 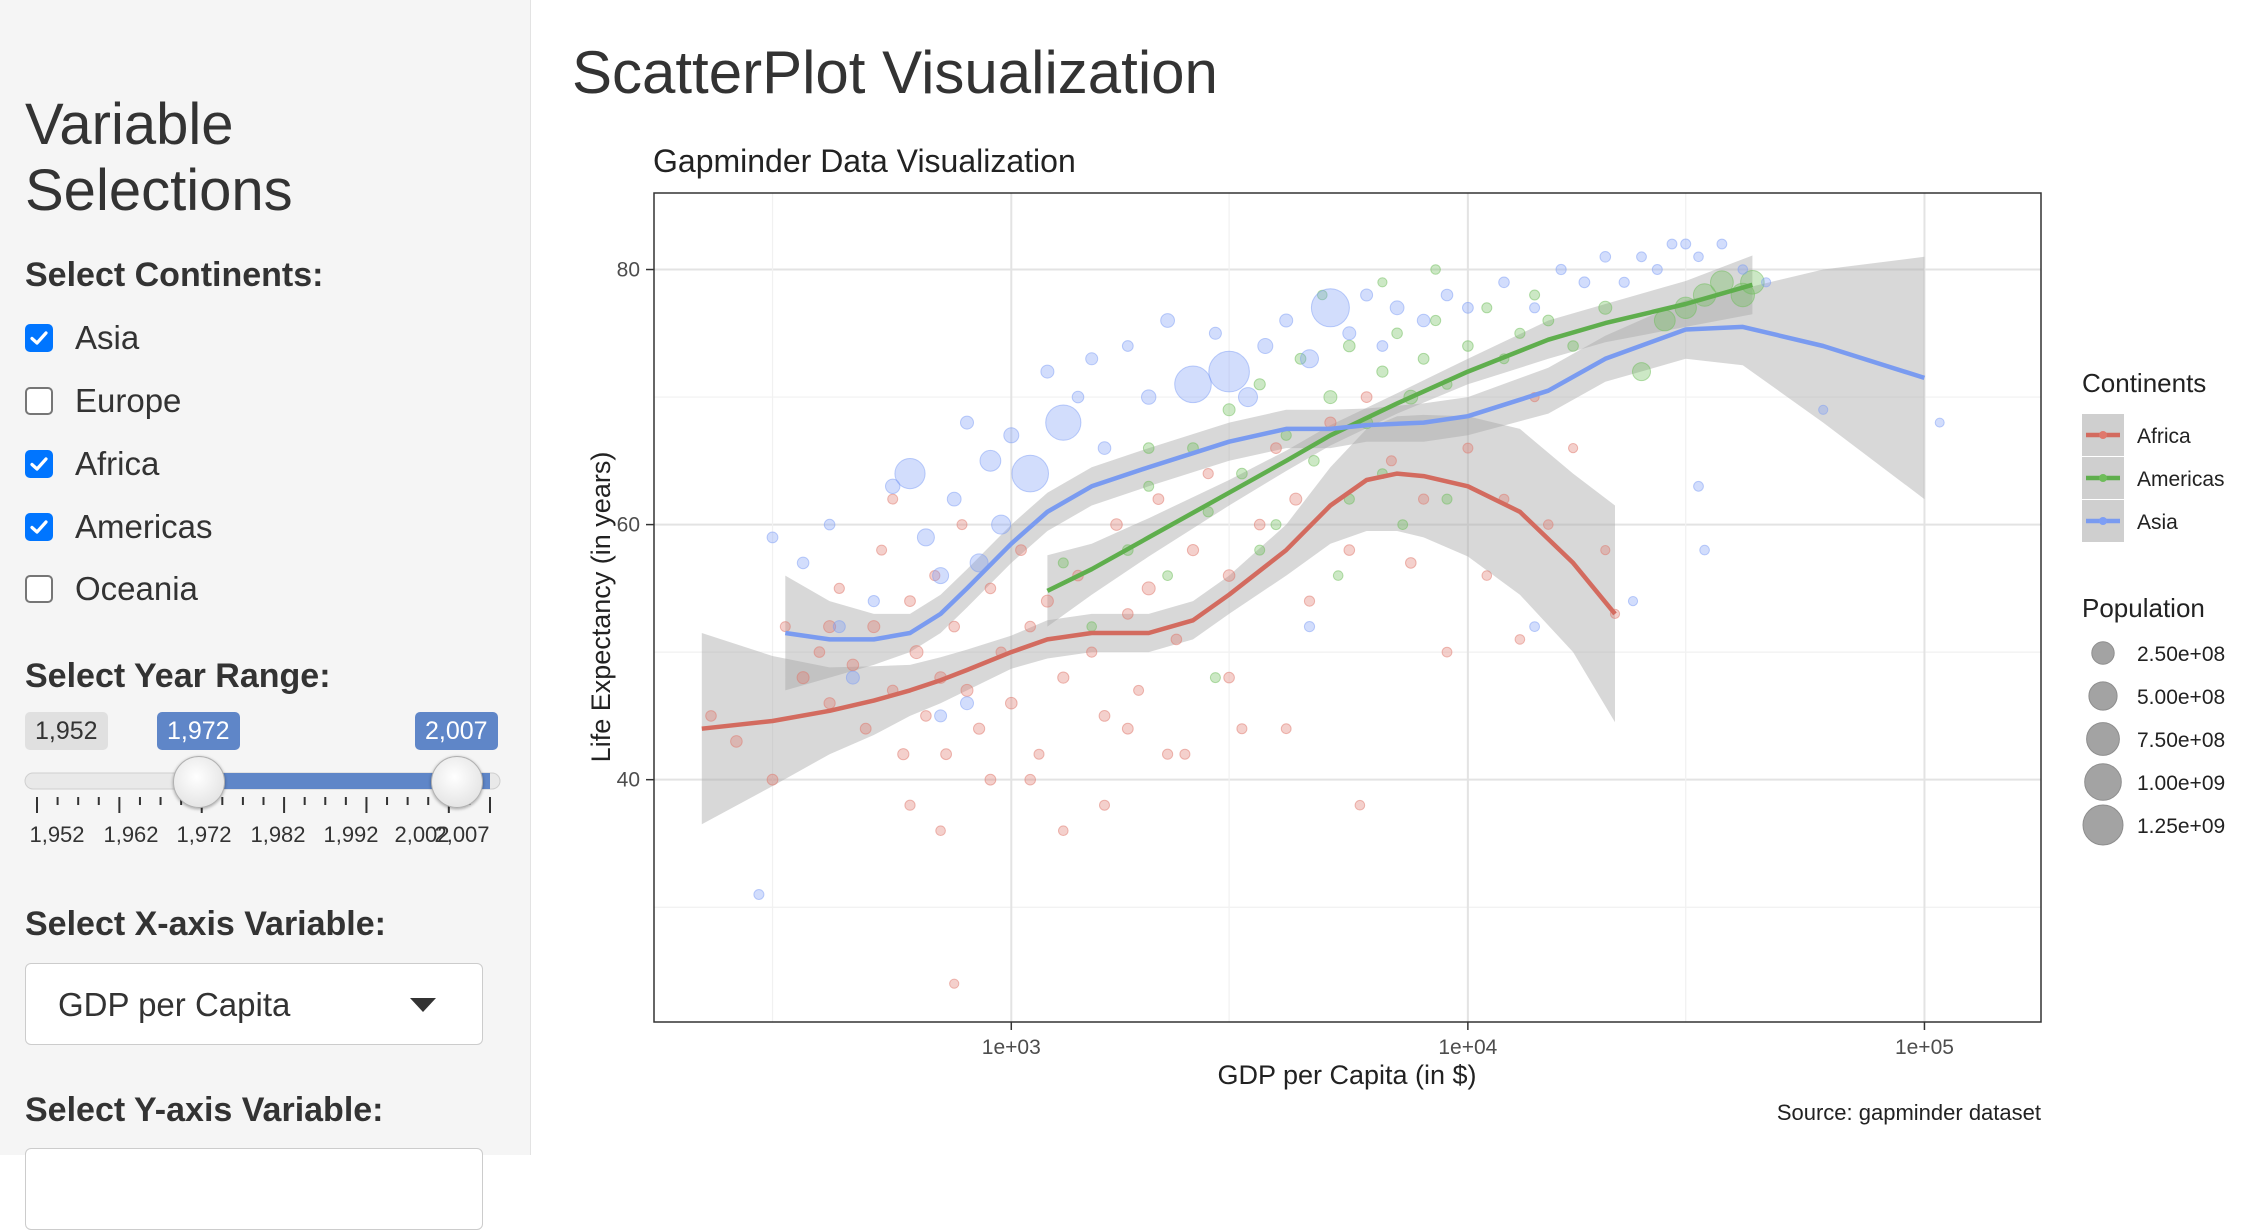 I want to click on confidence-band-africa, so click(x=1158, y=619).